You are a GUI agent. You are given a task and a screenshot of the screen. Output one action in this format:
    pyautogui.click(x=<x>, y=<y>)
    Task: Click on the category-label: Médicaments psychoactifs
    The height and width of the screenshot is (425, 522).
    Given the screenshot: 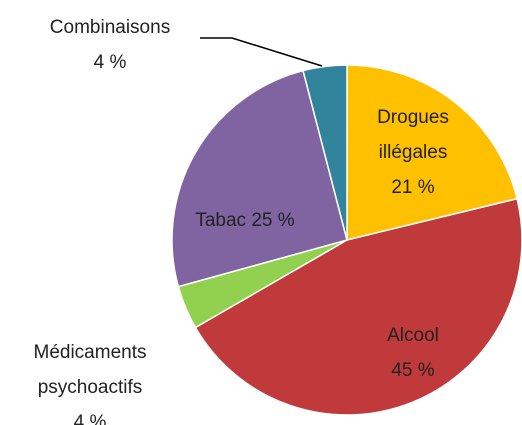 What is the action you would take?
    pyautogui.click(x=90, y=370)
    